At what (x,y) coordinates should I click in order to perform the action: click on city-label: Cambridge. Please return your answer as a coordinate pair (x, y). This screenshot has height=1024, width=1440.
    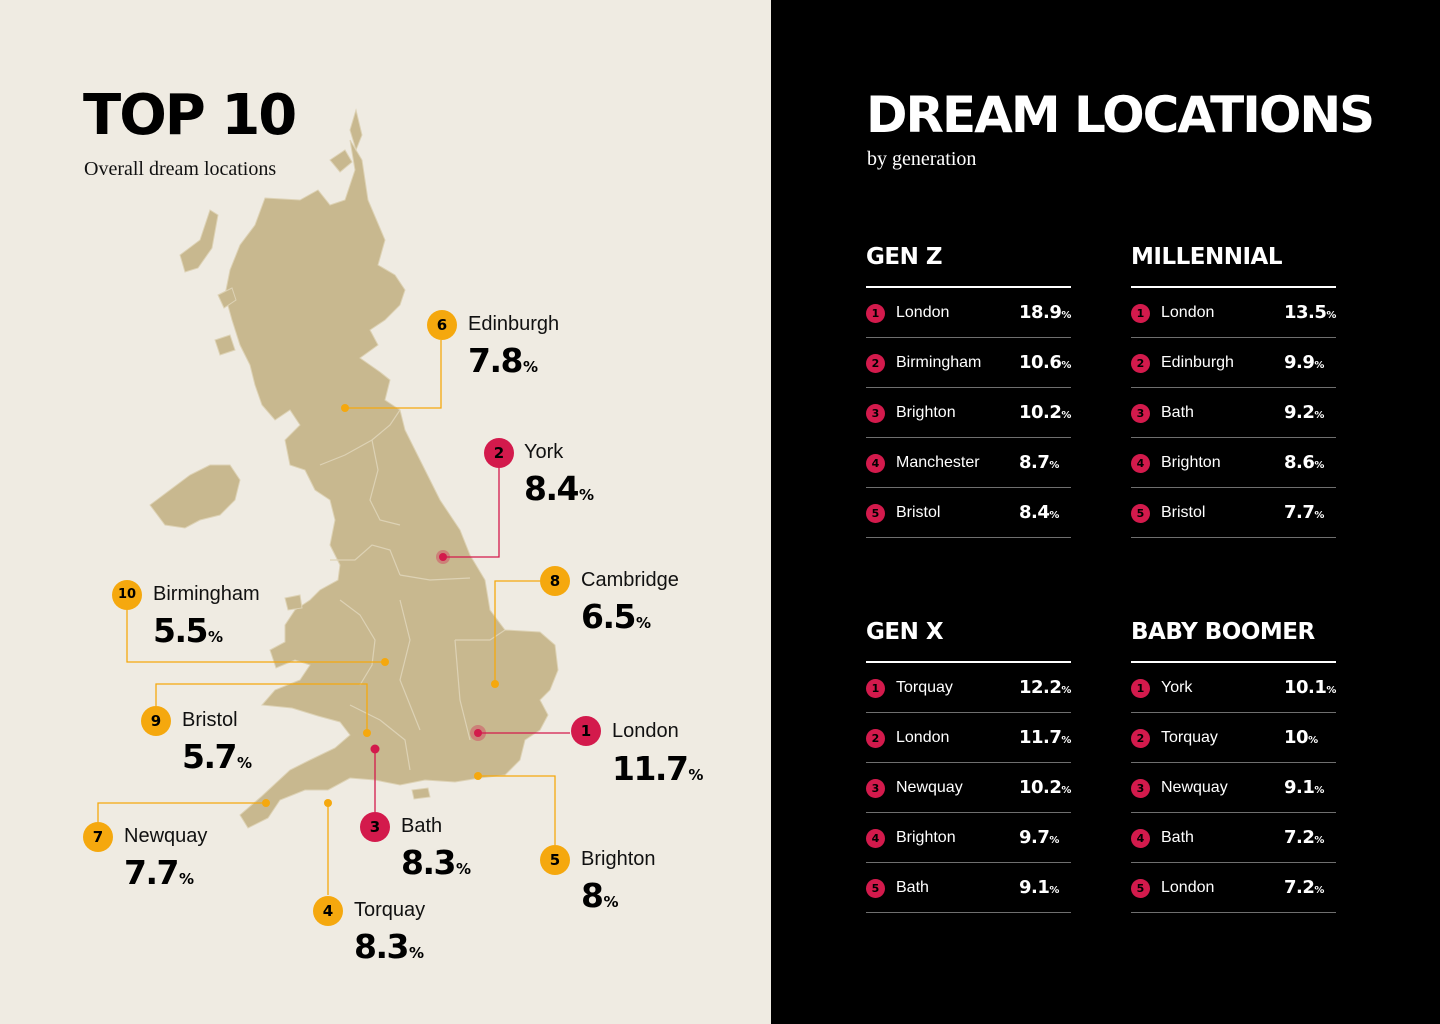
    Looking at the image, I should click on (630, 580).